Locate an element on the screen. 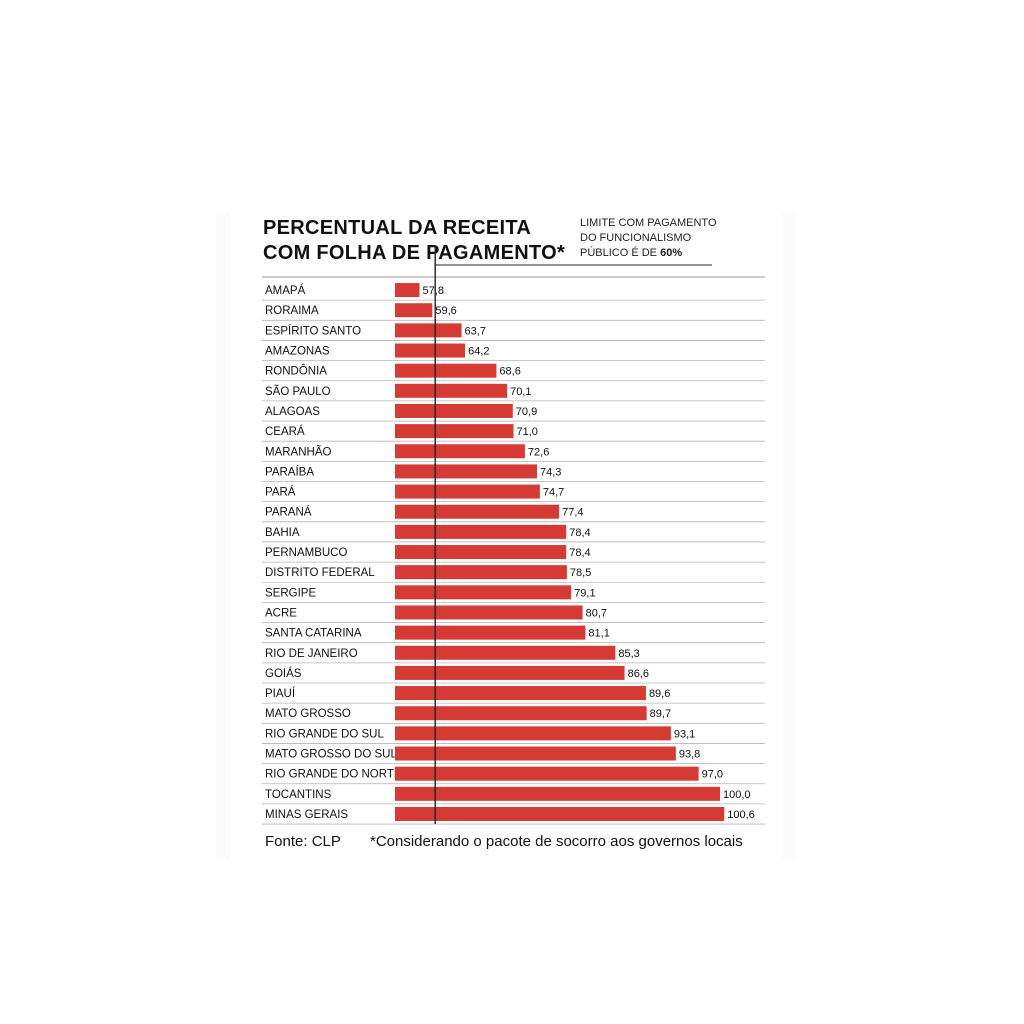  value-label: 85,3 is located at coordinates (628, 654).